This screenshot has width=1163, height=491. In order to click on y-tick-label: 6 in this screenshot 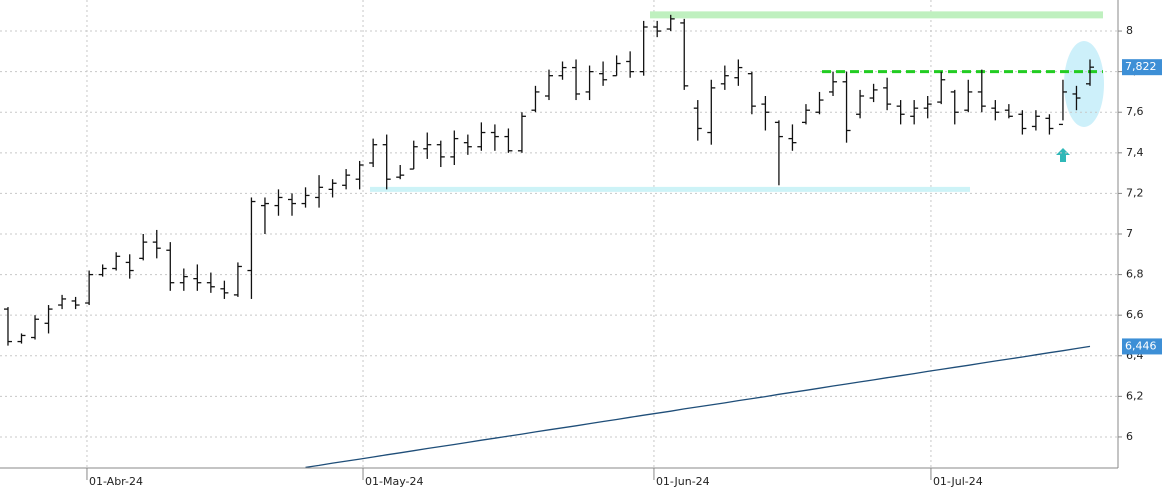, I will do `click(1129, 436)`.